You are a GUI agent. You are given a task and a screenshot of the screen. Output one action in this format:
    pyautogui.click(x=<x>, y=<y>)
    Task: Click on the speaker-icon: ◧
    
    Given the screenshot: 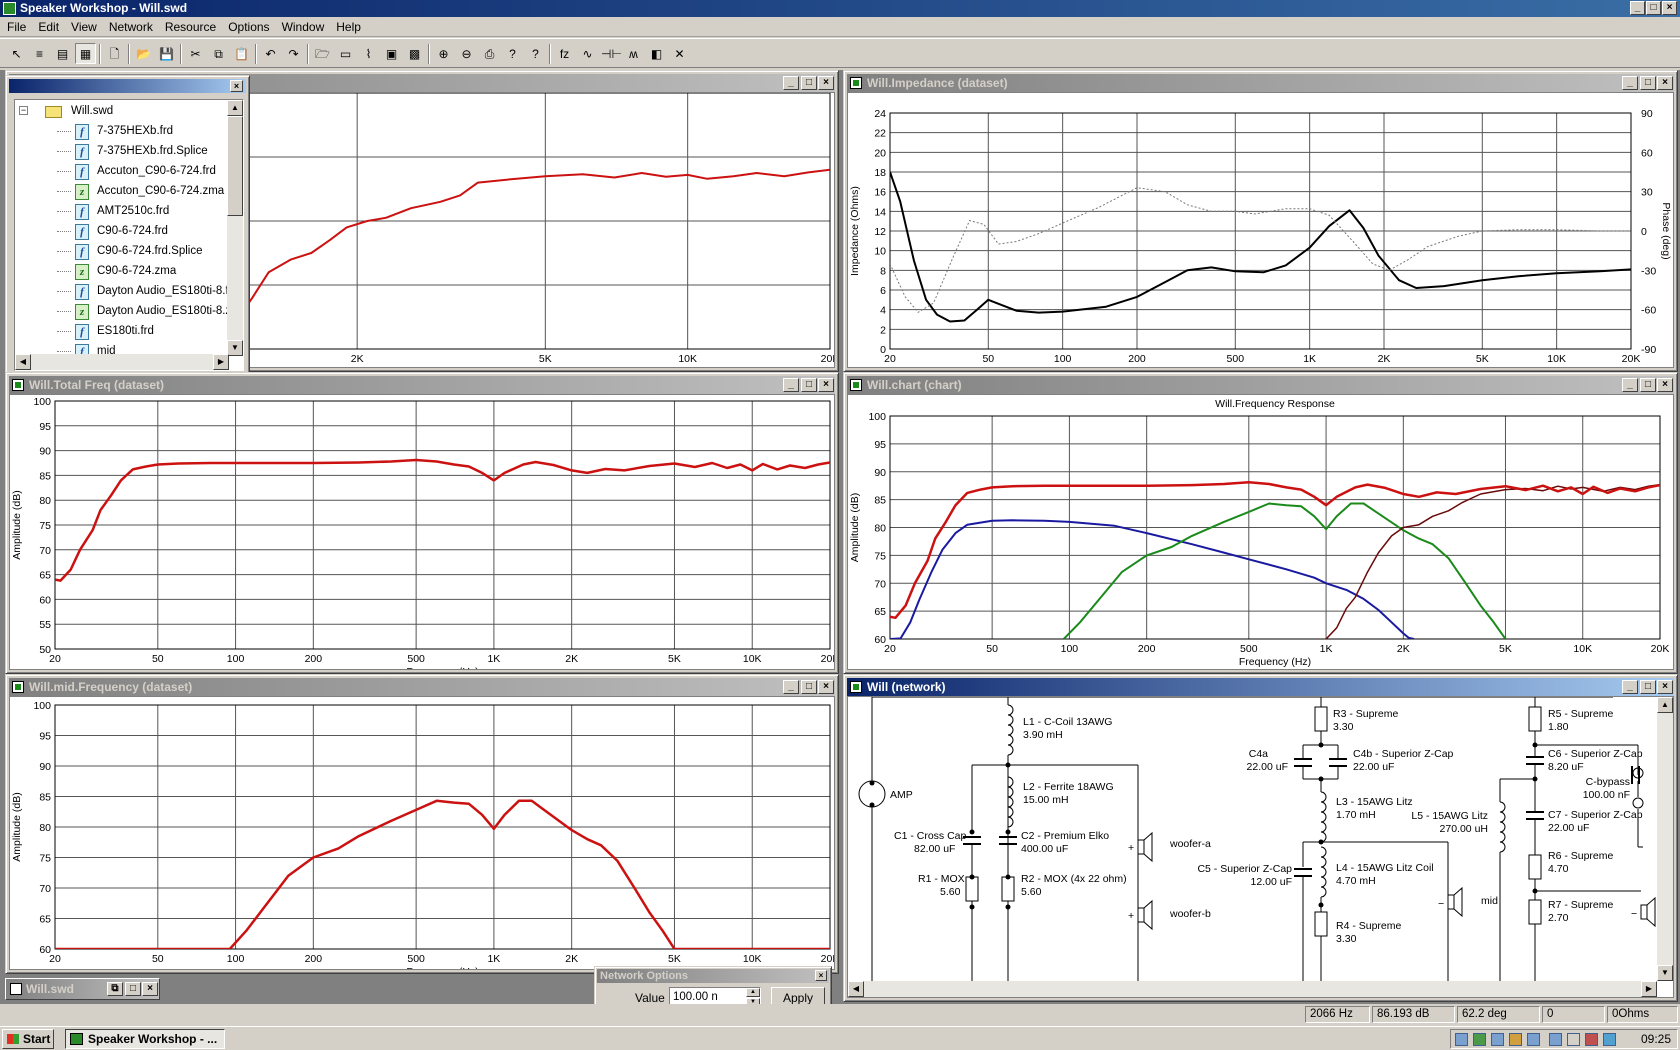 What is the action you would take?
    pyautogui.click(x=656, y=54)
    